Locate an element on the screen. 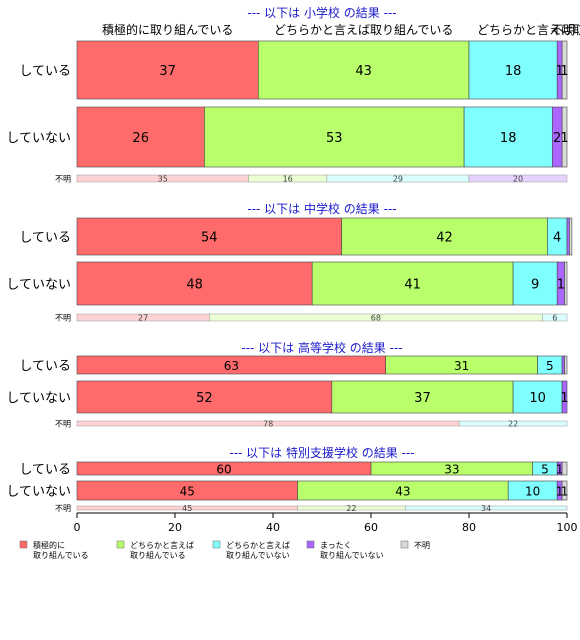 This screenshot has height=640, width=580. data-label: 18 is located at coordinates (508, 138).